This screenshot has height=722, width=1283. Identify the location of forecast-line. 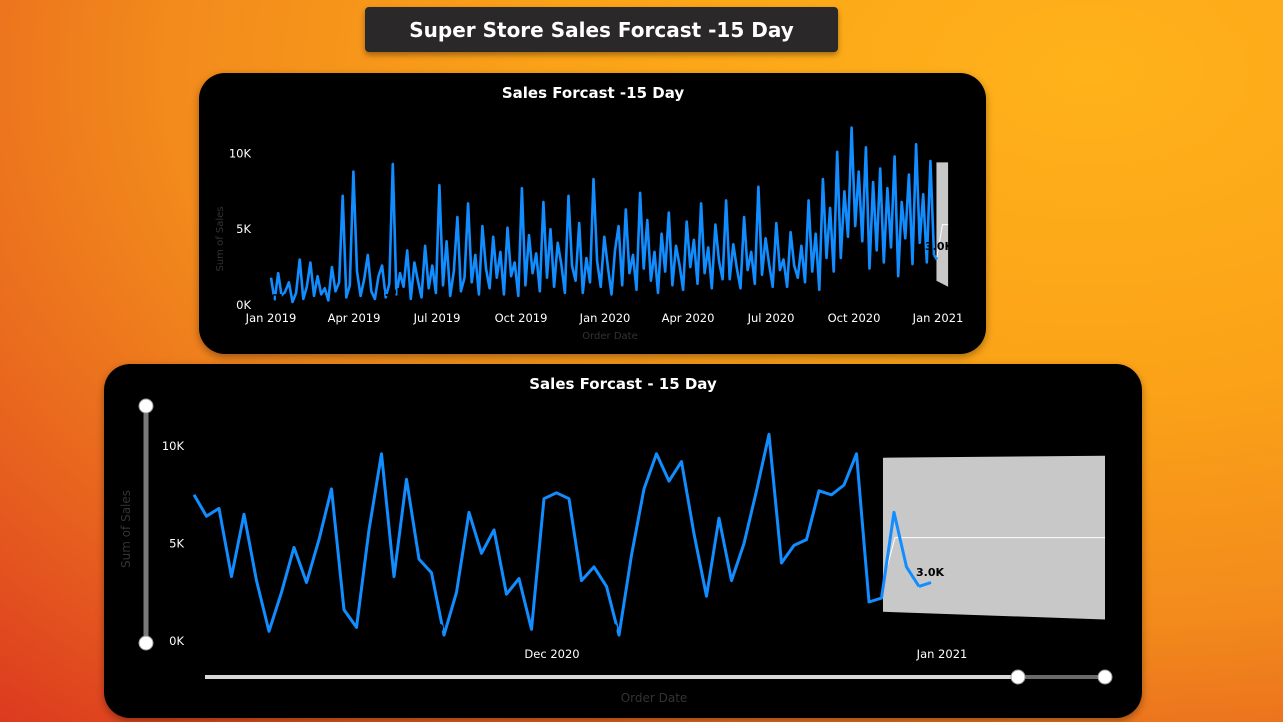
(942, 242).